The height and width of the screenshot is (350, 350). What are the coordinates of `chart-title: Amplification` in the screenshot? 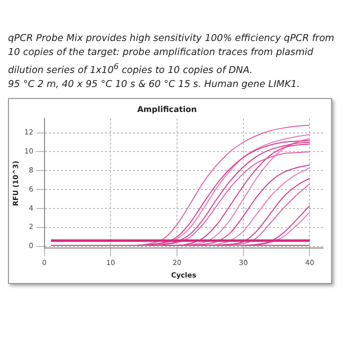 It's located at (167, 109).